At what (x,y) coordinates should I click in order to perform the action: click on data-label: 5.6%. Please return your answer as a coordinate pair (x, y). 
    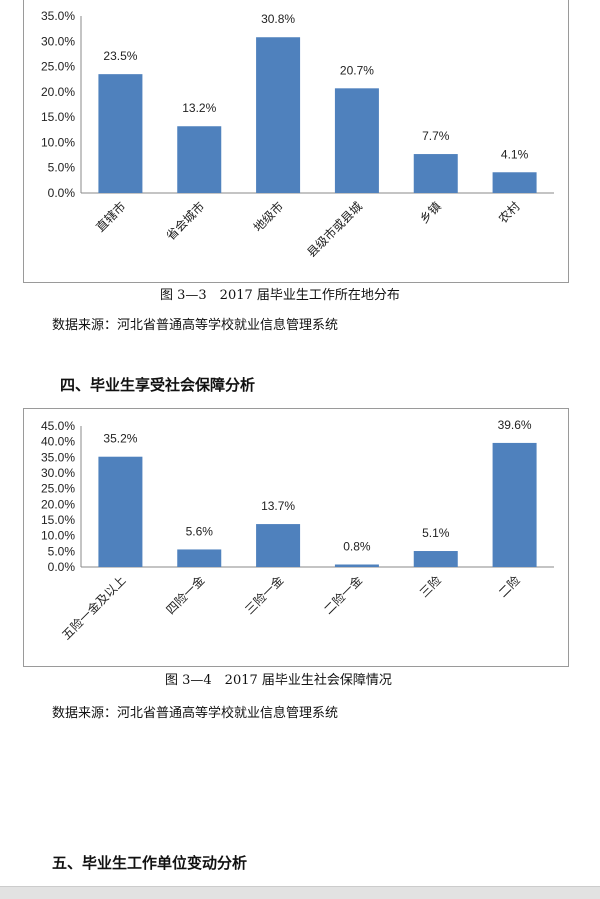
    Looking at the image, I should click on (200, 531).